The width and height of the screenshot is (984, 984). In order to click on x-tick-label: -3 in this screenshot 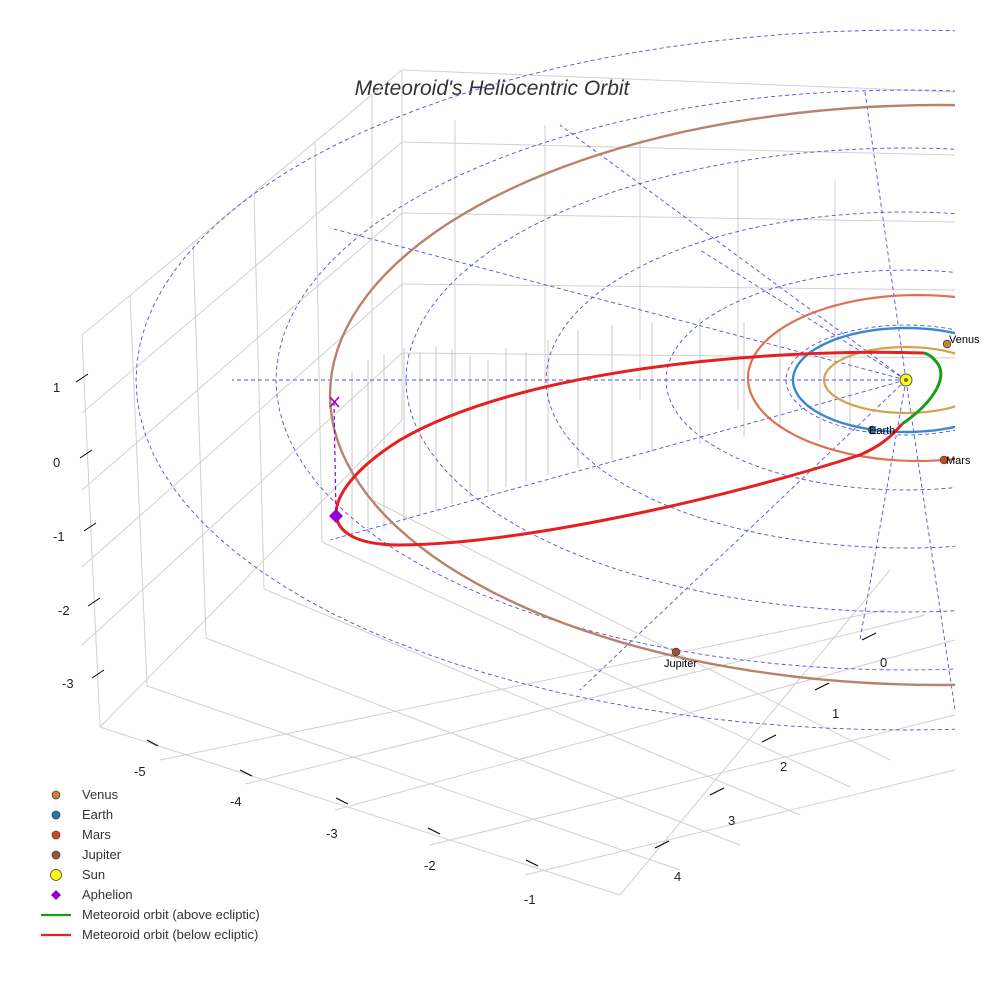, I will do `click(332, 833)`.